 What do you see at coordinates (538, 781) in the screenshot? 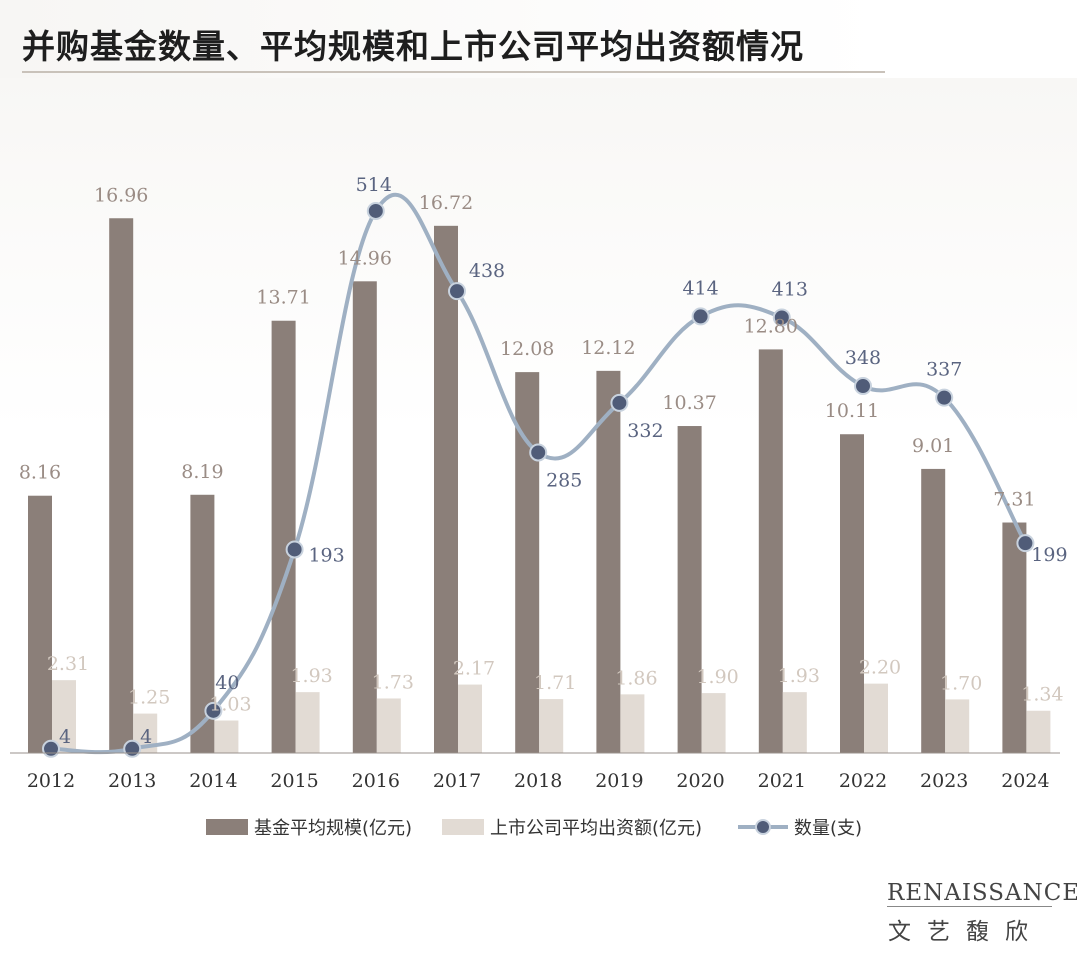
I see `x-tick-label: 2018` at bounding box center [538, 781].